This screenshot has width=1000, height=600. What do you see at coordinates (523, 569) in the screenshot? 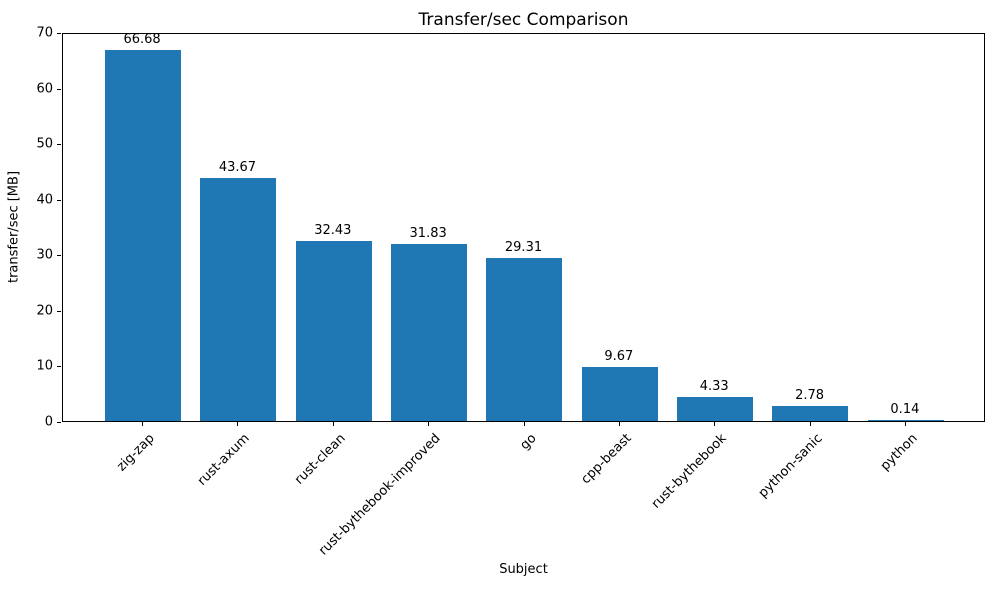
I see `x-axis-label: Subject` at bounding box center [523, 569].